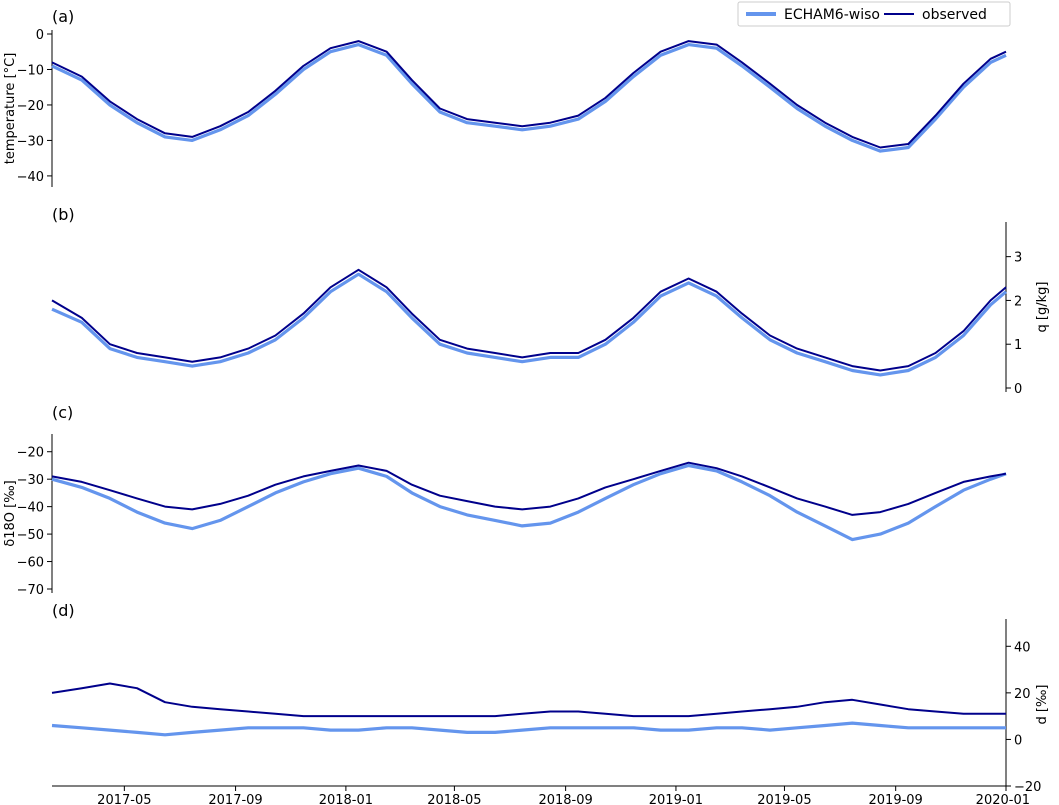 The height and width of the screenshot is (805, 1059). What do you see at coordinates (954, 15) in the screenshot?
I see `legend-label-observed: observed` at bounding box center [954, 15].